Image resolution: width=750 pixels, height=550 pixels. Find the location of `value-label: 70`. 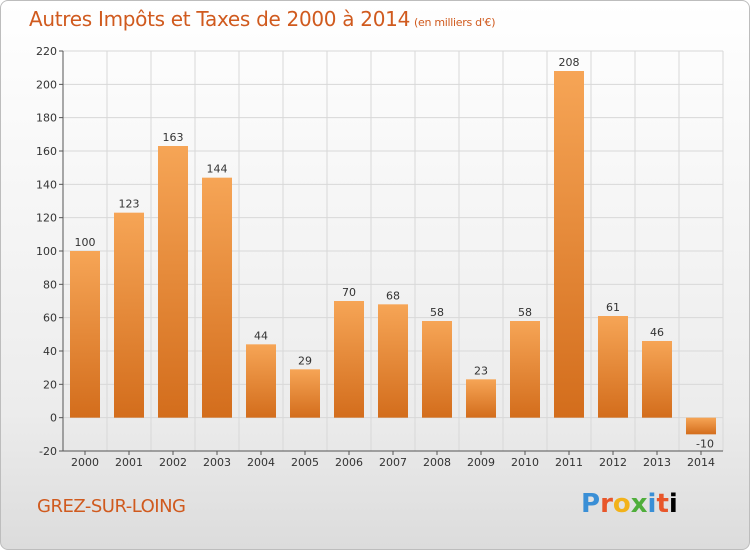

value-label: 70 is located at coordinates (349, 292).